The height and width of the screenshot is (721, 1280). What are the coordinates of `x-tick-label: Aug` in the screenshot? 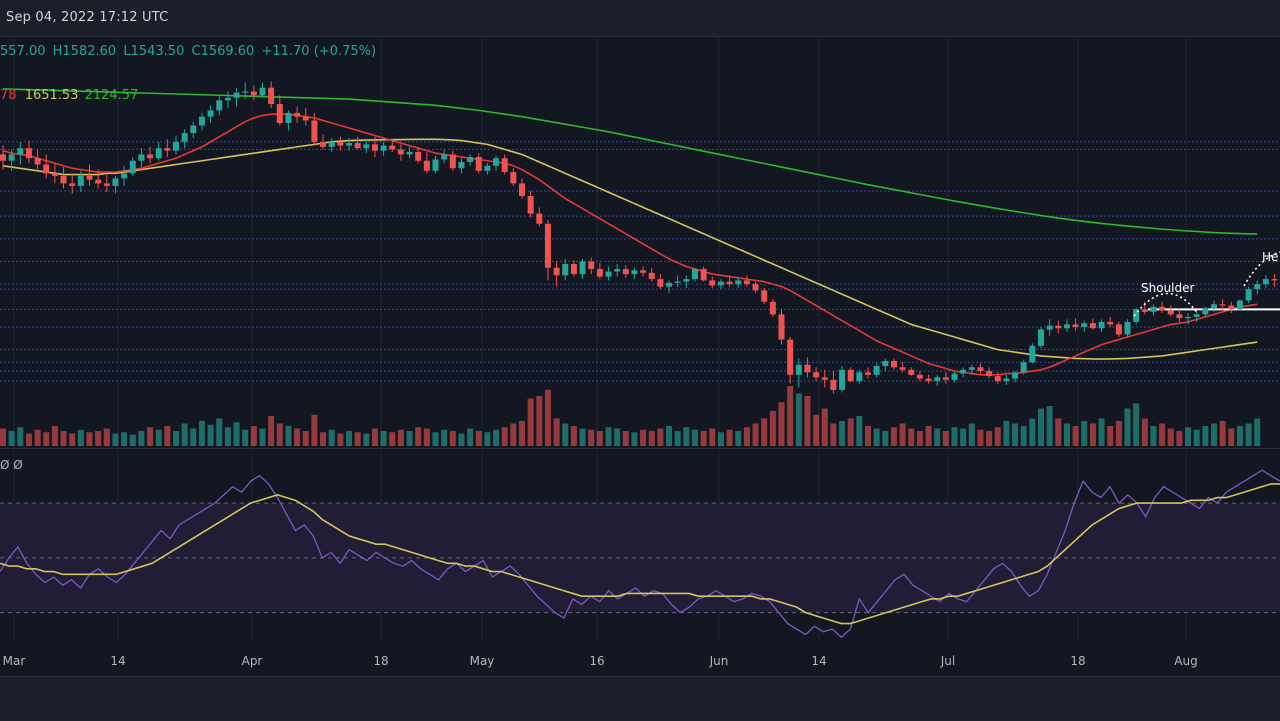 It's located at (1185, 661).